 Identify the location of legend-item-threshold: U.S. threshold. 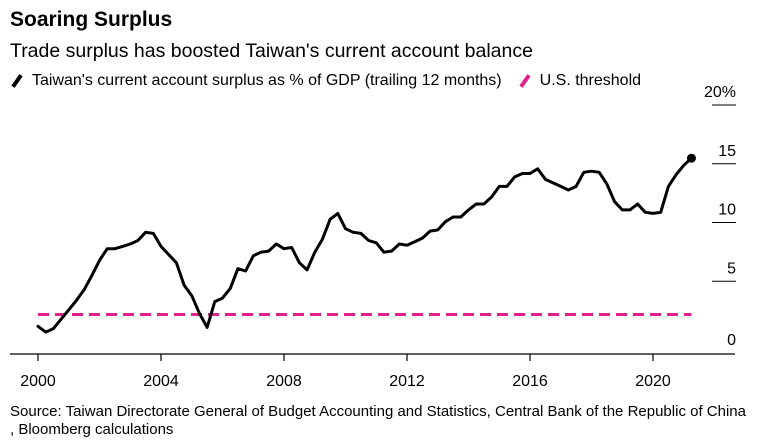
(579, 81).